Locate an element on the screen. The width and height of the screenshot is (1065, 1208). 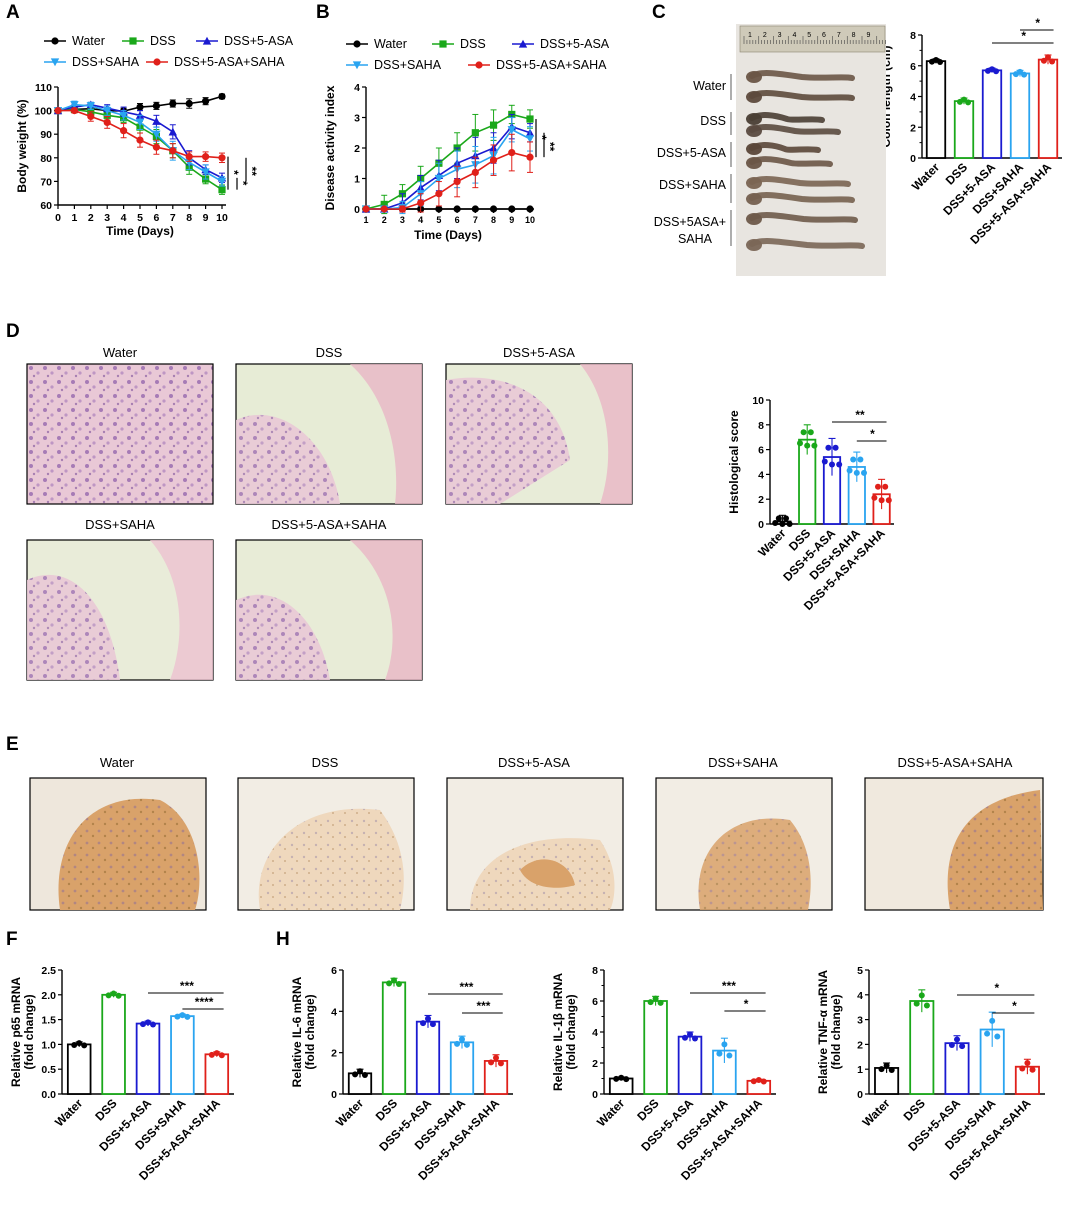
y-tick-label: 100 is located at coordinates (43, 112).